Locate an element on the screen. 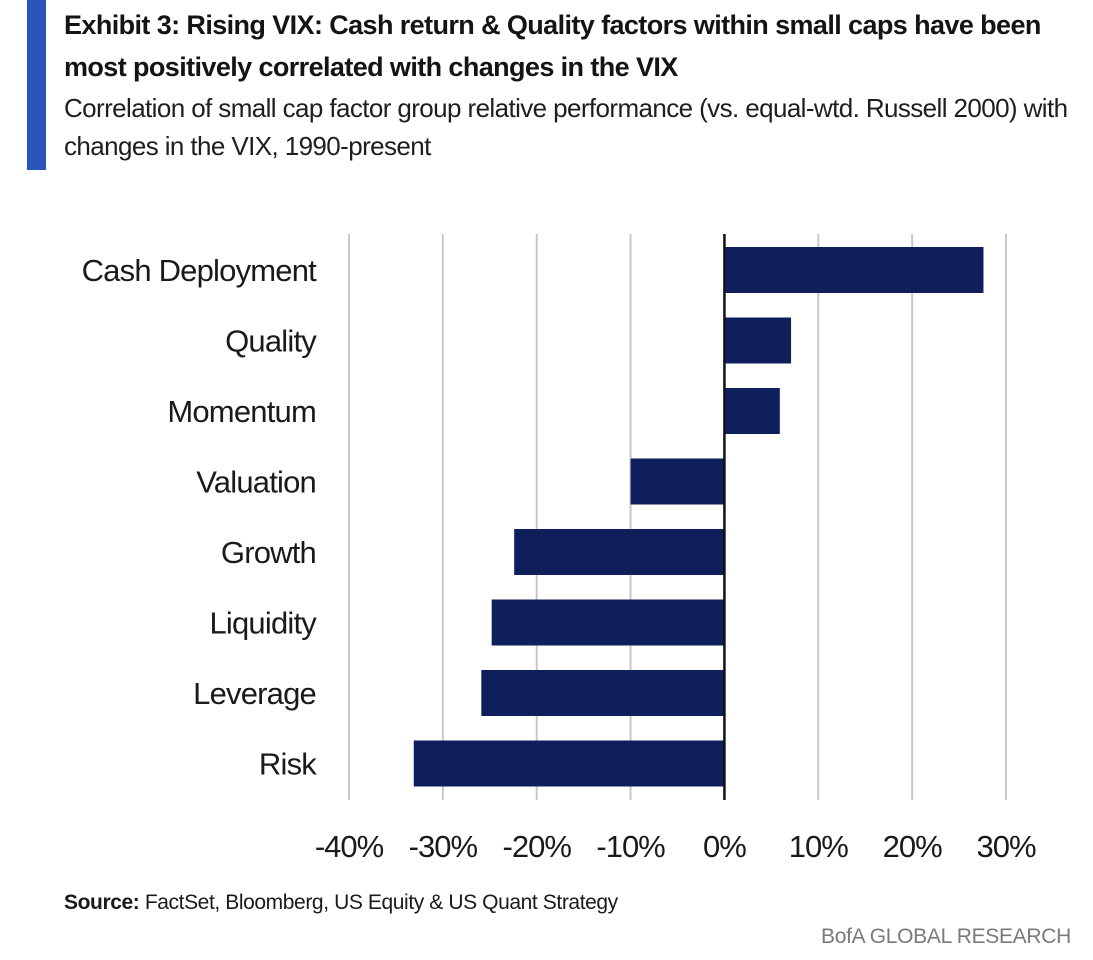 The height and width of the screenshot is (960, 1093). x-tick-label: -10% is located at coordinates (630, 846).